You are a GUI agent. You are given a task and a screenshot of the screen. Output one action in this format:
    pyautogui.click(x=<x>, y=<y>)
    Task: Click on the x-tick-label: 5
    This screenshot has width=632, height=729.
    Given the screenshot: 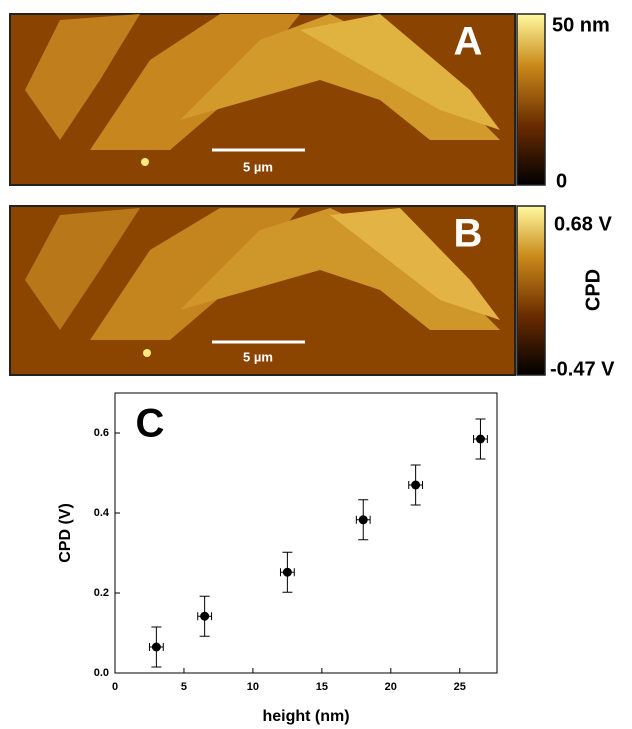 What is the action you would take?
    pyautogui.click(x=184, y=687)
    